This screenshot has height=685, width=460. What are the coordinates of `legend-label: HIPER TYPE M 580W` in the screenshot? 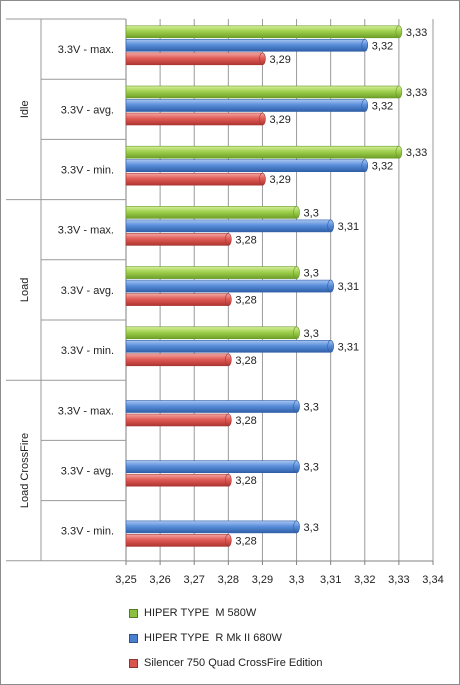 It's located at (200, 613).